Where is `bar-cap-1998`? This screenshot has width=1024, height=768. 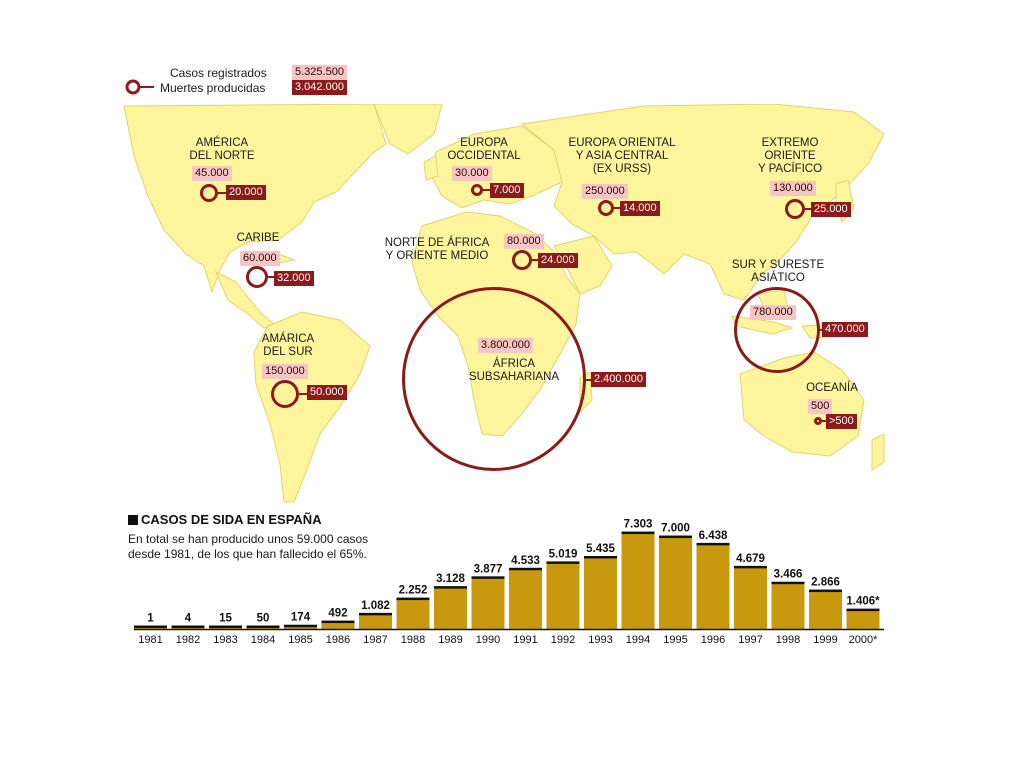 bar-cap-1998 is located at coordinates (788, 583).